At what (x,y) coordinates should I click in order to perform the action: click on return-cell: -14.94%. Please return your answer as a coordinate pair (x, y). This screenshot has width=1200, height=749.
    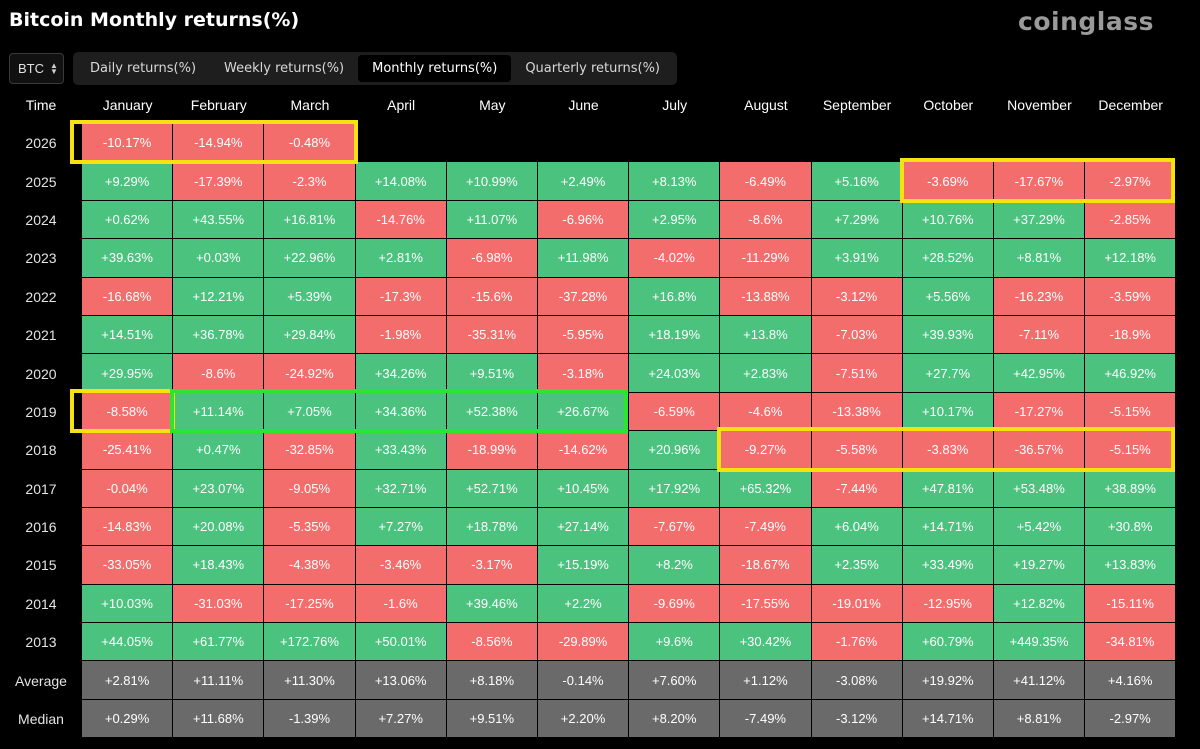
    Looking at the image, I should click on (219, 143).